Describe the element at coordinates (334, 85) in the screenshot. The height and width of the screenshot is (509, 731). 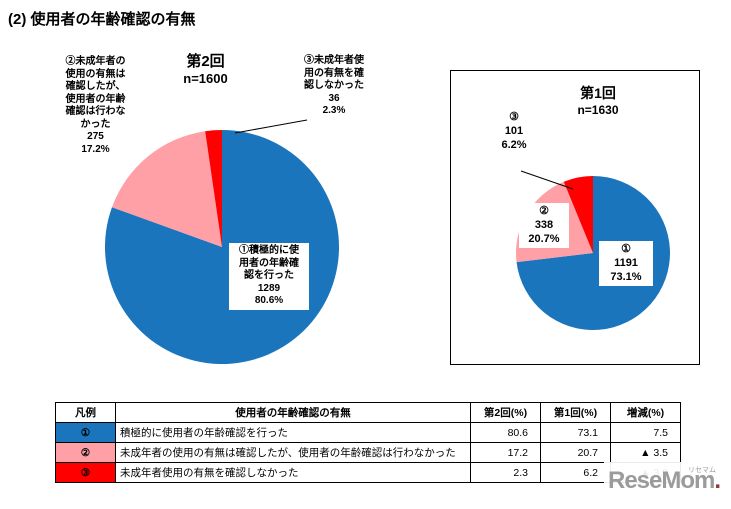
I see `round2-slice3-label: ③未成年者使 用の有無を確 認しなかった 36 2.3%` at that location.